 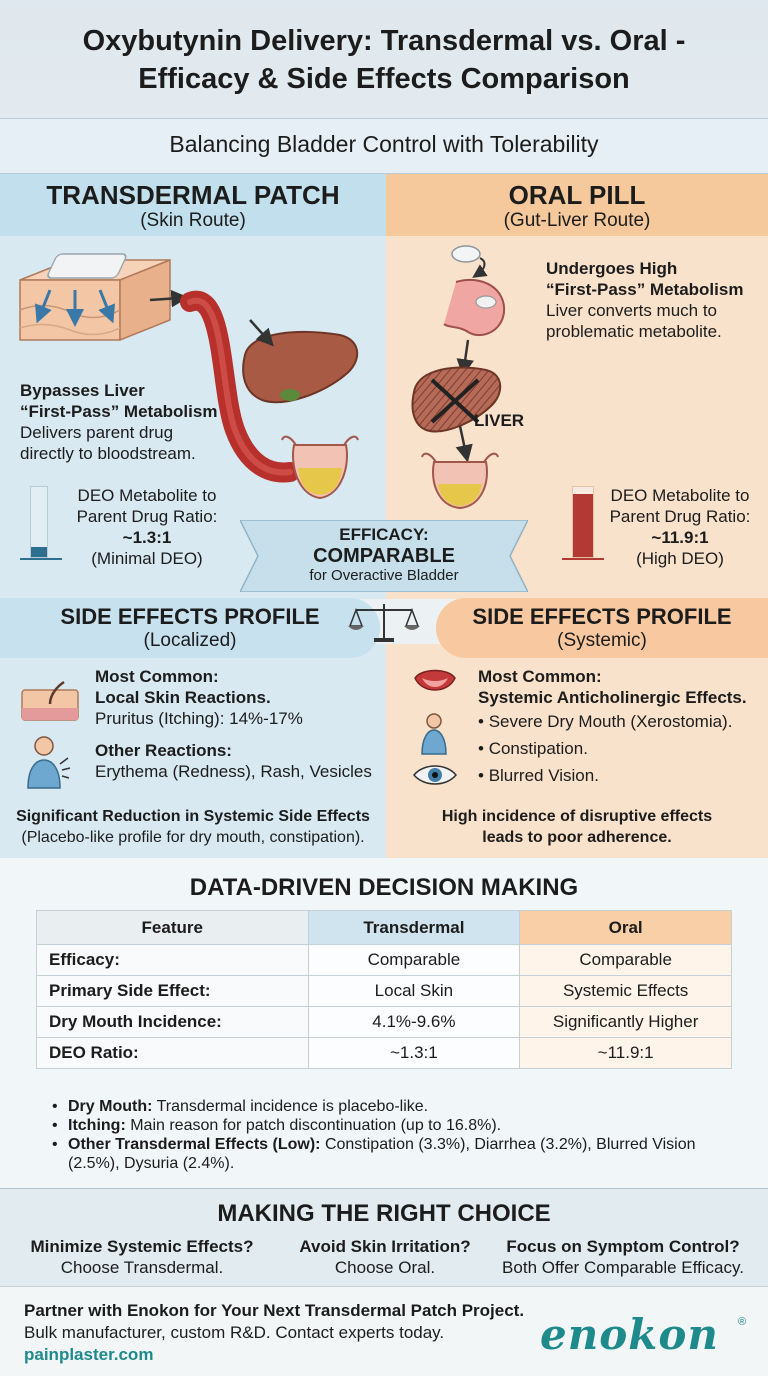 I want to click on side-effects-right-sub: (Systemic), so click(x=602, y=640).